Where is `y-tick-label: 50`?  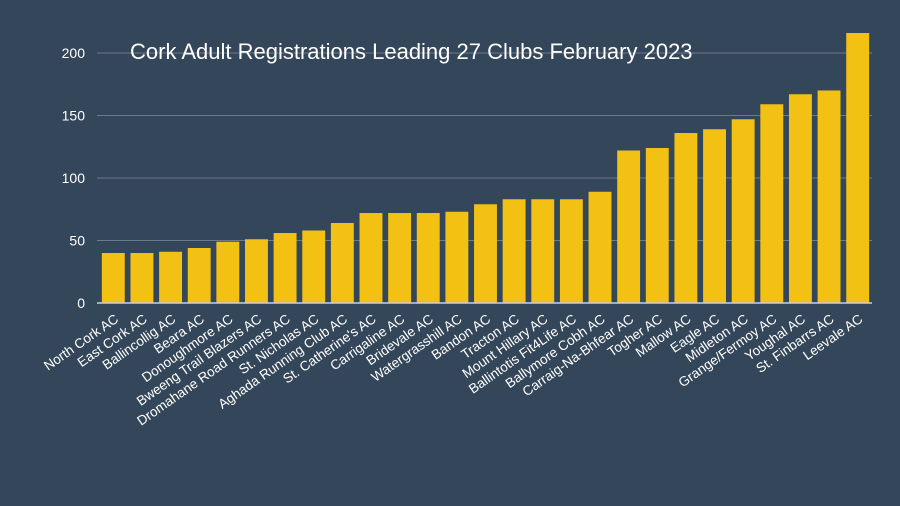
y-tick-label: 50 is located at coordinates (77, 241).